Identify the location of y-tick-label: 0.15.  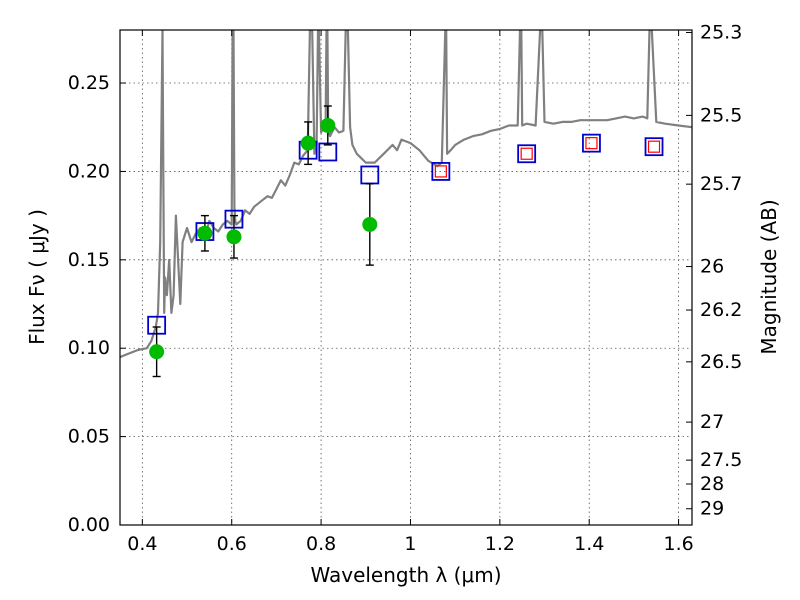
(89, 260).